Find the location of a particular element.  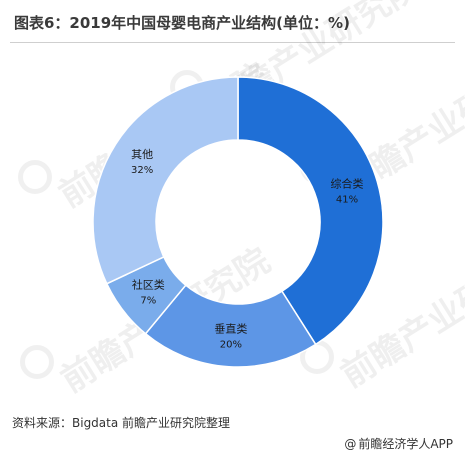

slice-category-label: 社区类 is located at coordinates (148, 285).